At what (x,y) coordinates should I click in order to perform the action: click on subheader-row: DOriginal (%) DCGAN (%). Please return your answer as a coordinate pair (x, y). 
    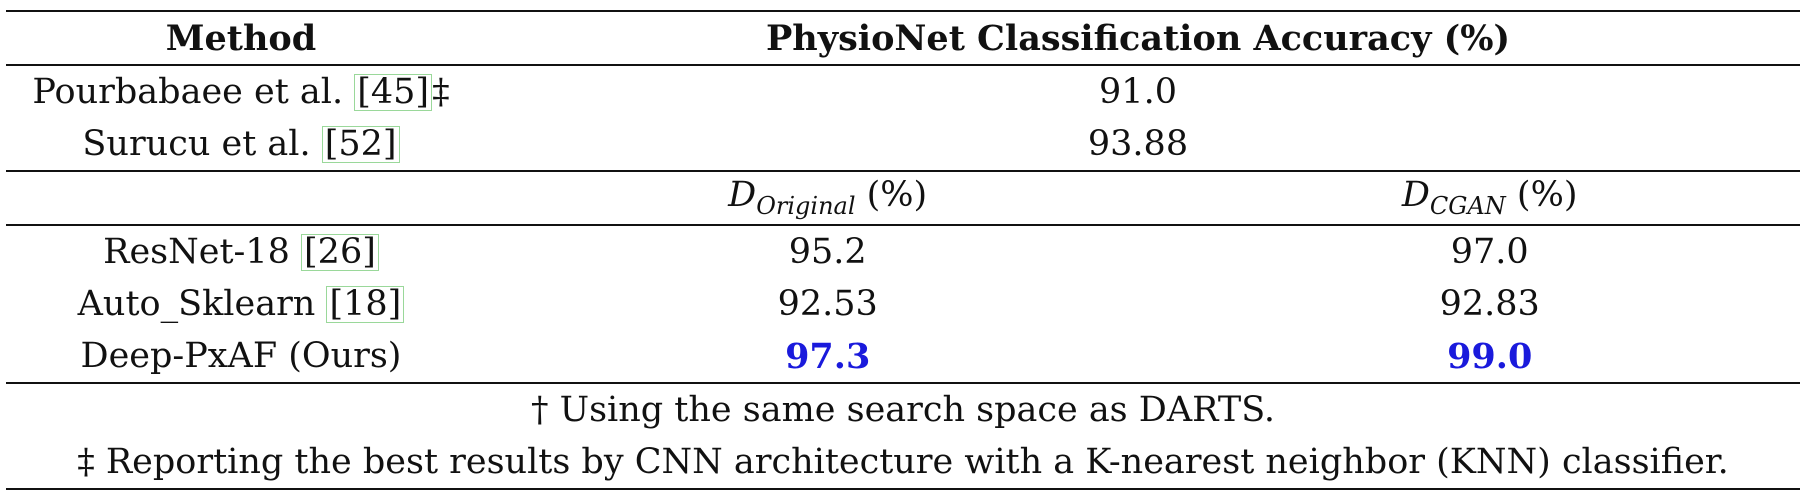
    Looking at the image, I should click on (903, 197).